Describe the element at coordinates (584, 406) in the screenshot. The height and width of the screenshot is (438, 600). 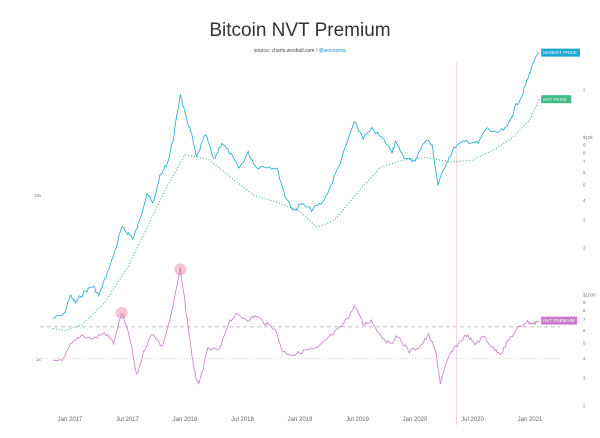
I see `premium-axis-label-8: 2` at that location.